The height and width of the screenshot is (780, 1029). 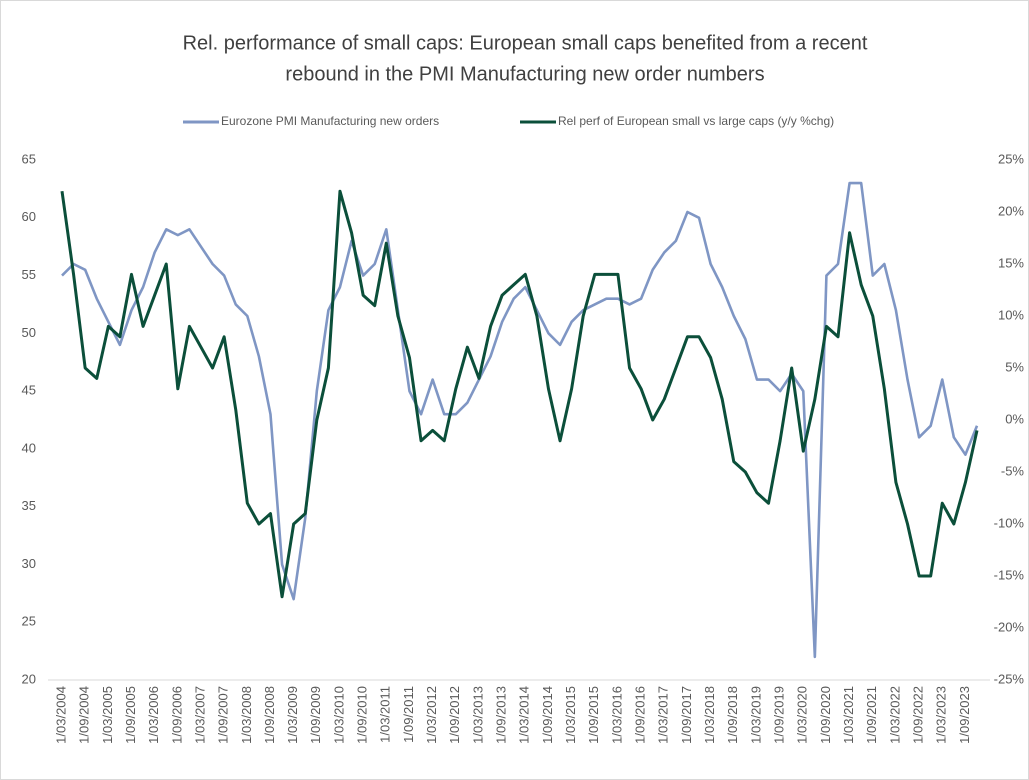 I want to click on y-tick-label: 35, so click(x=29, y=505).